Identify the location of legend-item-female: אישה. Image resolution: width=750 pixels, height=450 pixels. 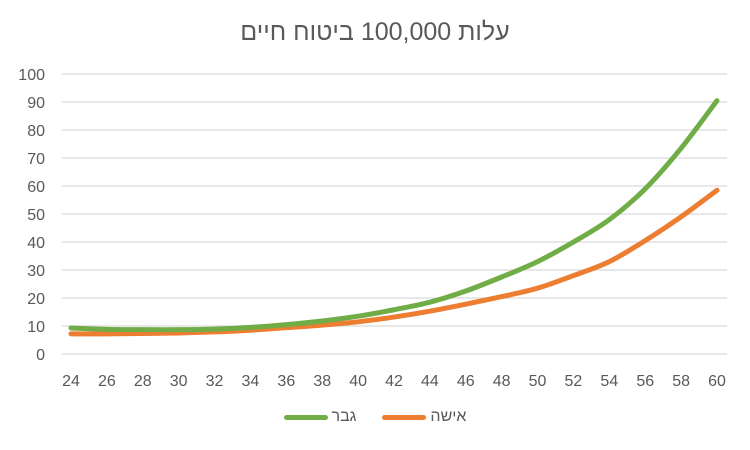
(424, 417).